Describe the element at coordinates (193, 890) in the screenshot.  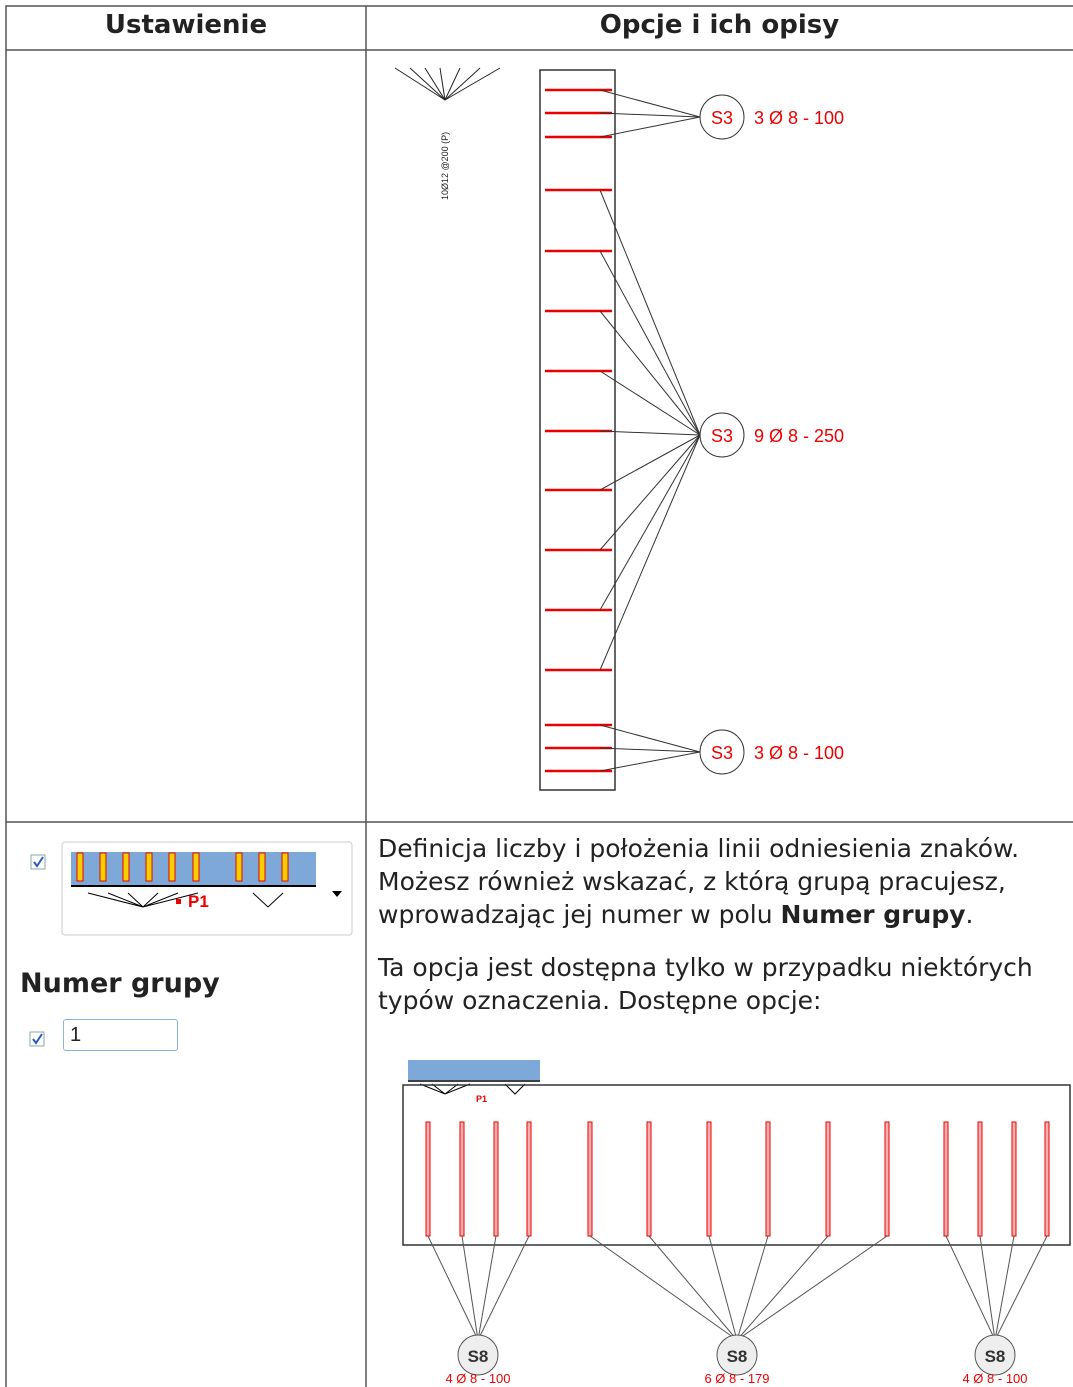
I see `dropdown: P1` at that location.